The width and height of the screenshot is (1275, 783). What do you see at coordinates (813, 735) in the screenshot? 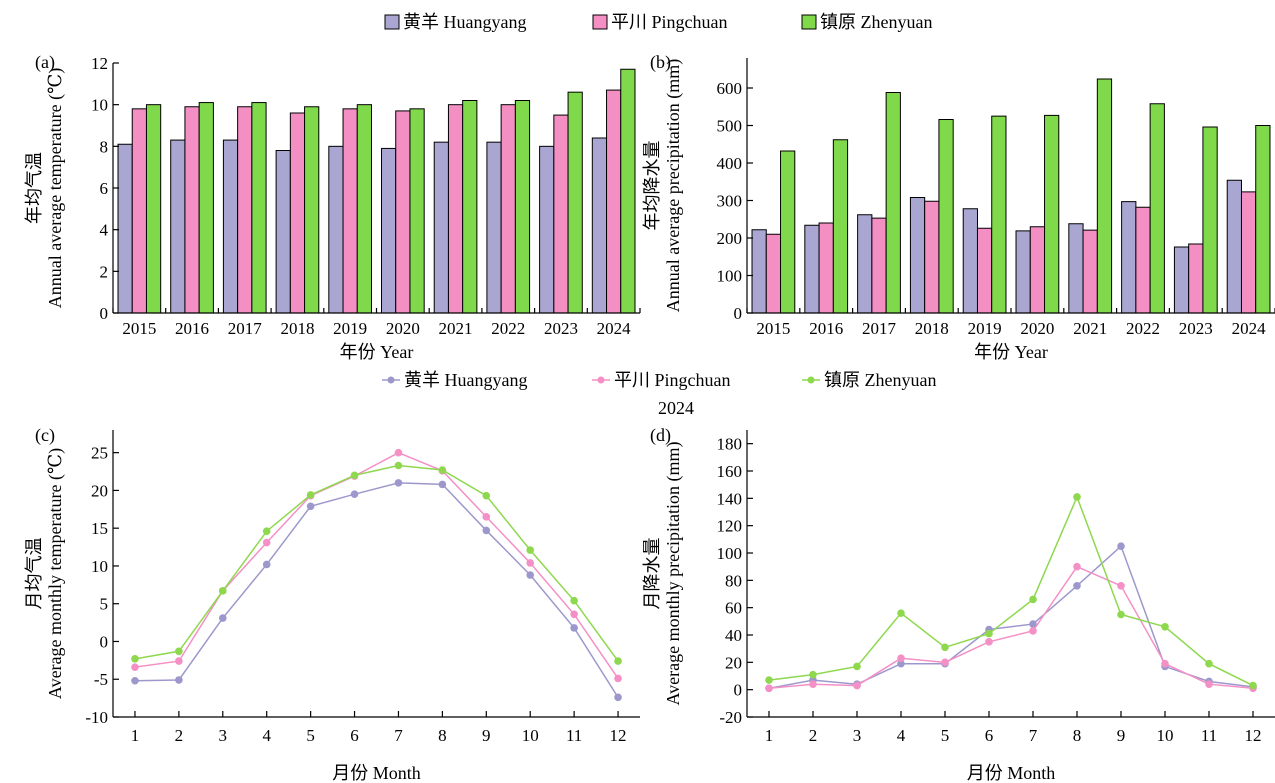
I see `x-tick-label: 2` at bounding box center [813, 735].